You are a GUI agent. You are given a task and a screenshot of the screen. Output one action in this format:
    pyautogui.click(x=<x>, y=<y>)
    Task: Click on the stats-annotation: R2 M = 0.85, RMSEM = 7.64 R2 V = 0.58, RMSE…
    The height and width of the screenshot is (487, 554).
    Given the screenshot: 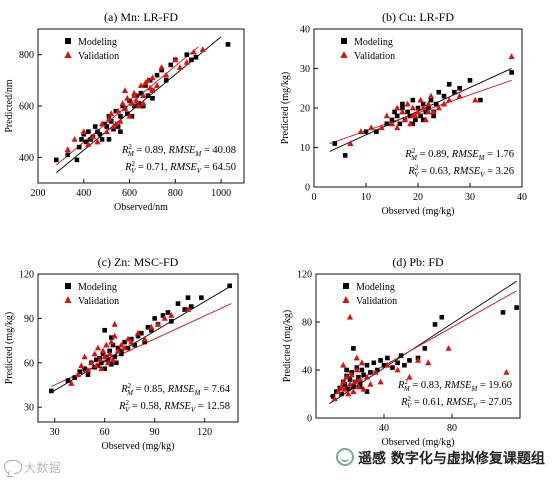 What is the action you would take?
    pyautogui.click(x=174, y=398)
    